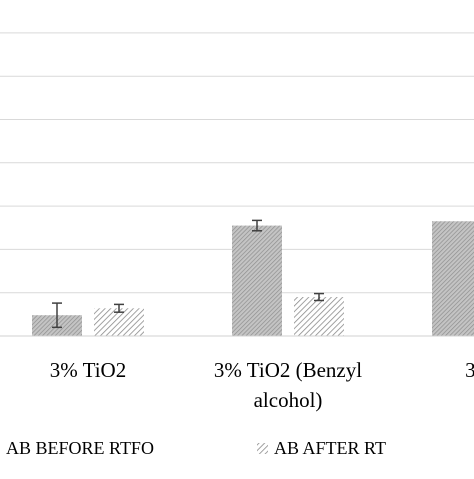 The height and width of the screenshot is (479, 474). I want to click on error-bars, so click(188, 274).